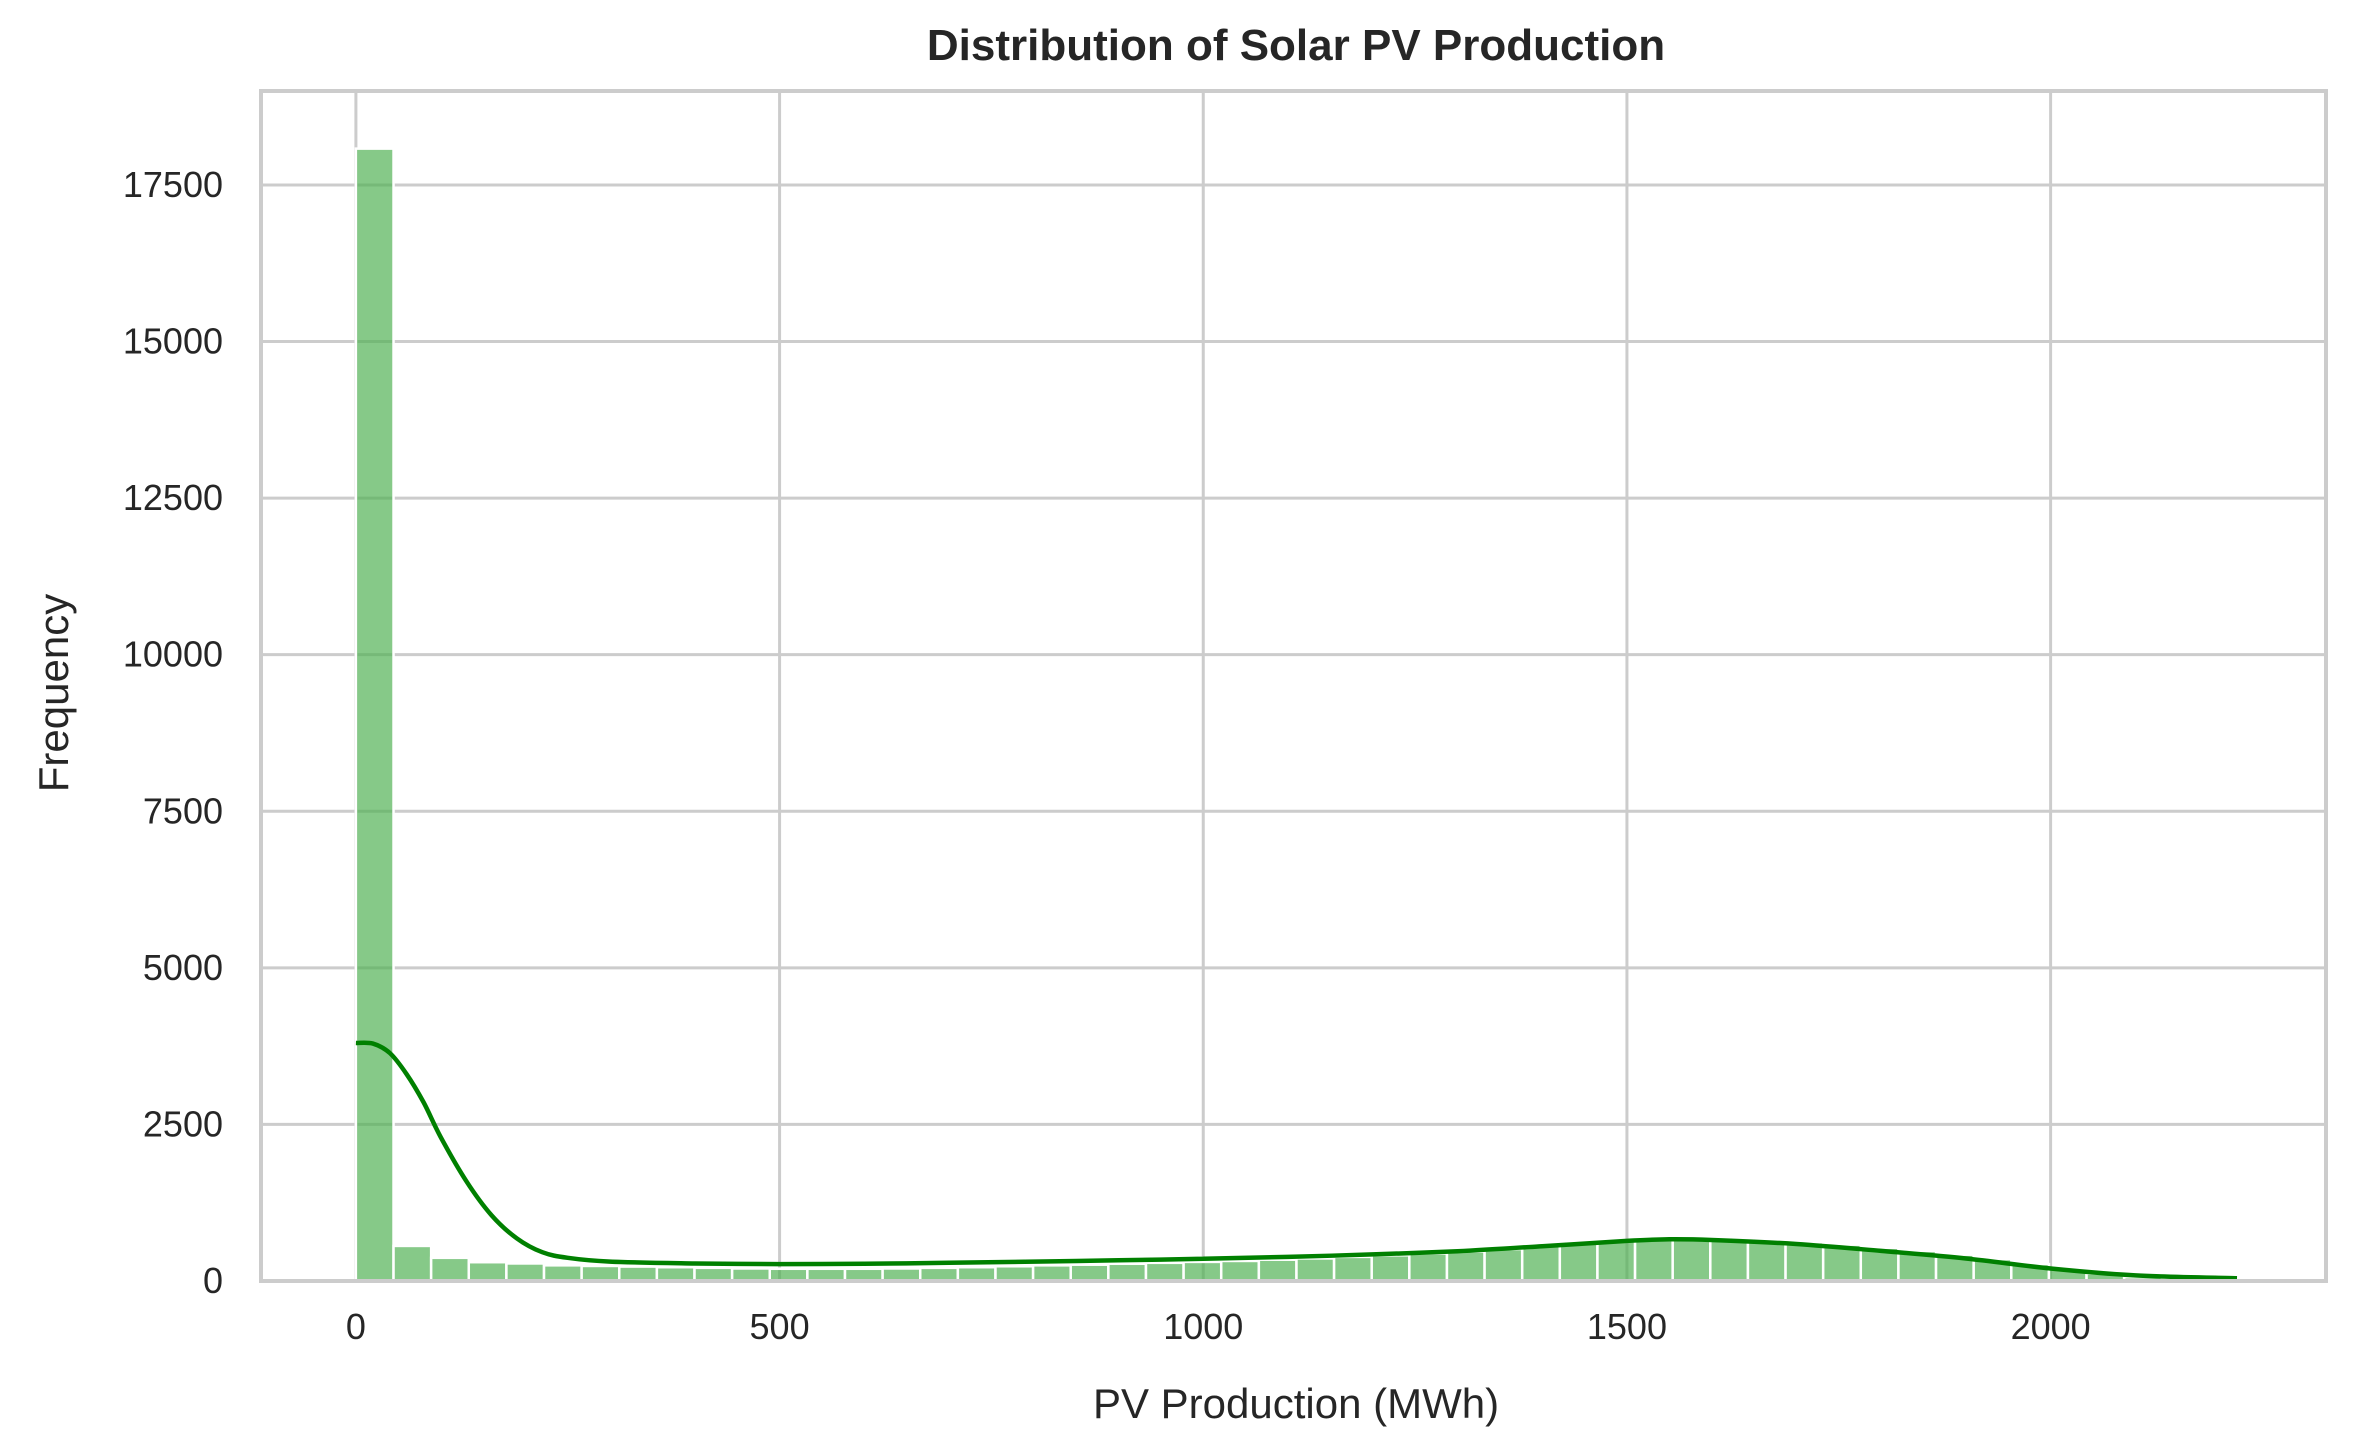 Image resolution: width=2353 pixels, height=1455 pixels. Describe the element at coordinates (173, 184) in the screenshot. I see `y-tick-label: 17500` at that location.